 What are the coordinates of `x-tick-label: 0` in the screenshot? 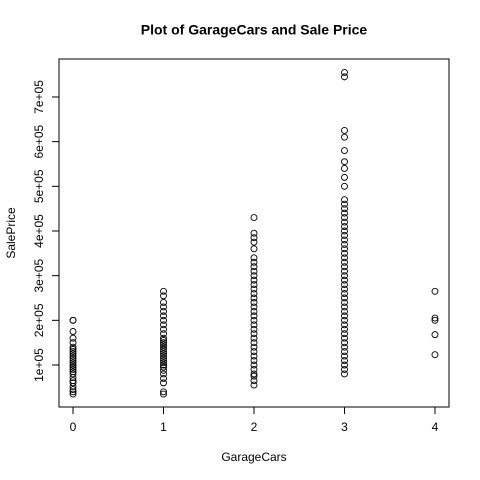 It's located at (73, 427).